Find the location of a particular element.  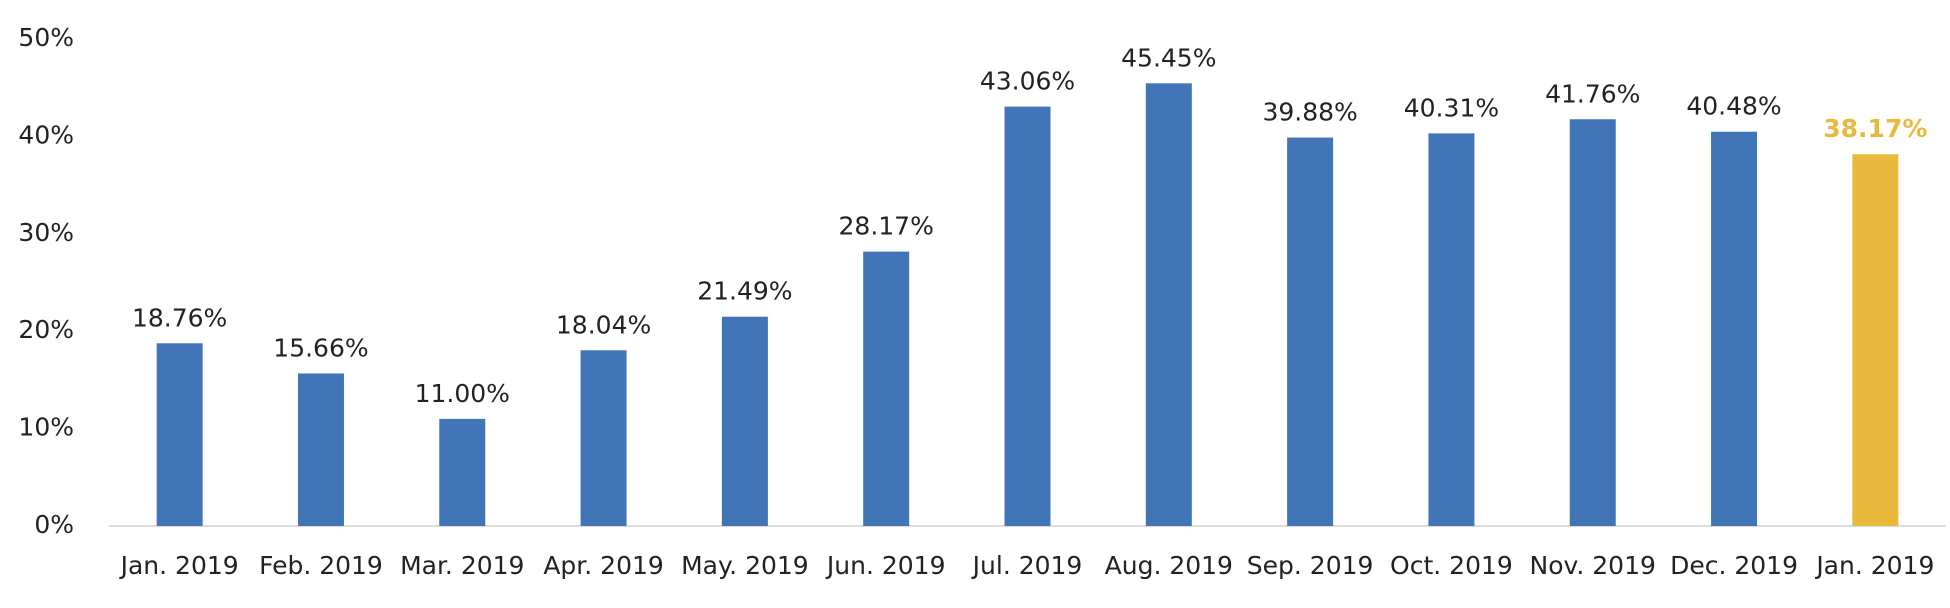

x-tick-label: Nov. 2019 is located at coordinates (1593, 565).